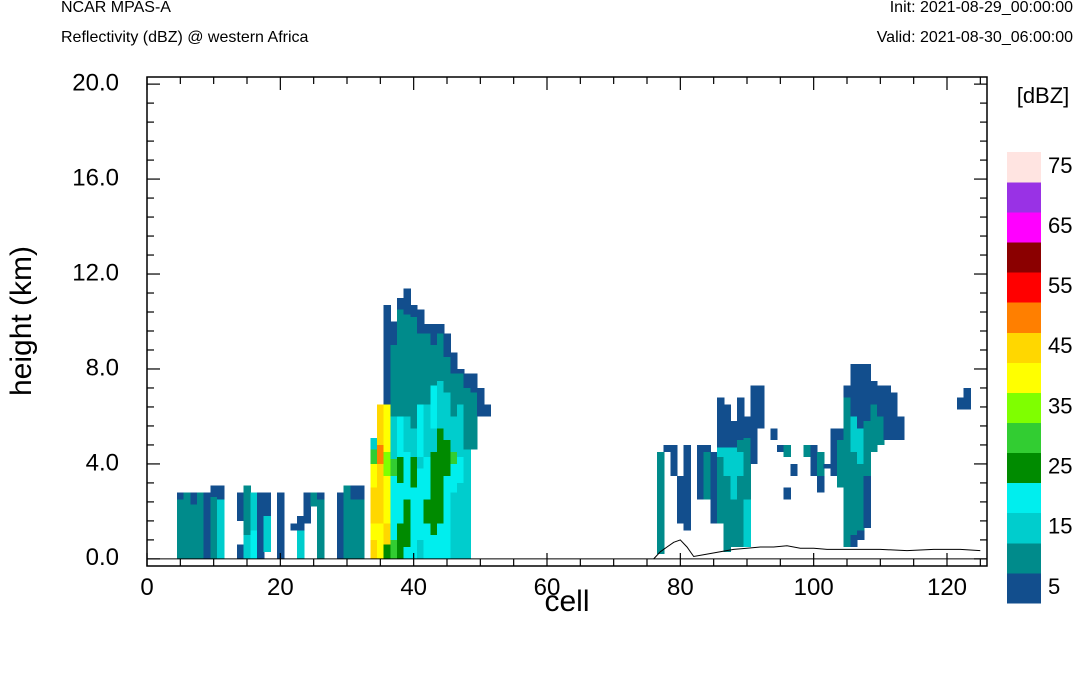  I want to click on y-tick-label: 4.0, so click(102, 462).